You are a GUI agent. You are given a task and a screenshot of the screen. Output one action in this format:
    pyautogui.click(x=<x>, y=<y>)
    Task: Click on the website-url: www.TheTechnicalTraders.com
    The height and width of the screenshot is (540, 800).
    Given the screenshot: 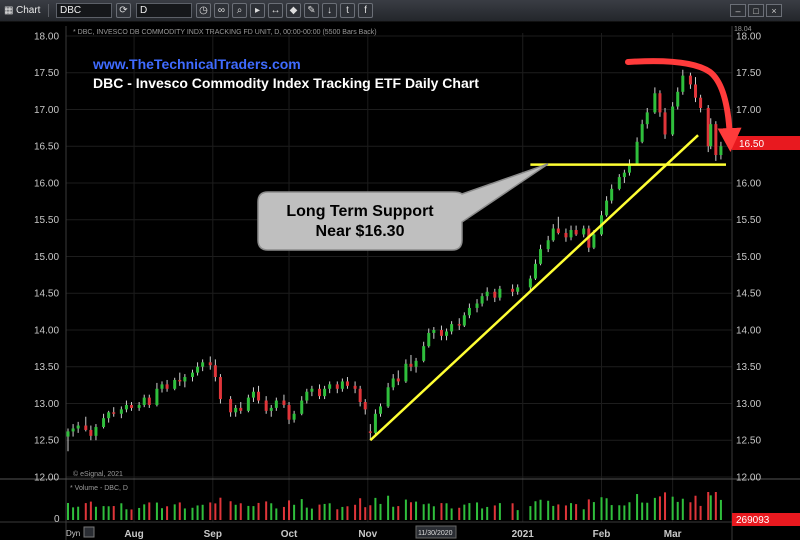 What is the action you would take?
    pyautogui.click(x=196, y=64)
    